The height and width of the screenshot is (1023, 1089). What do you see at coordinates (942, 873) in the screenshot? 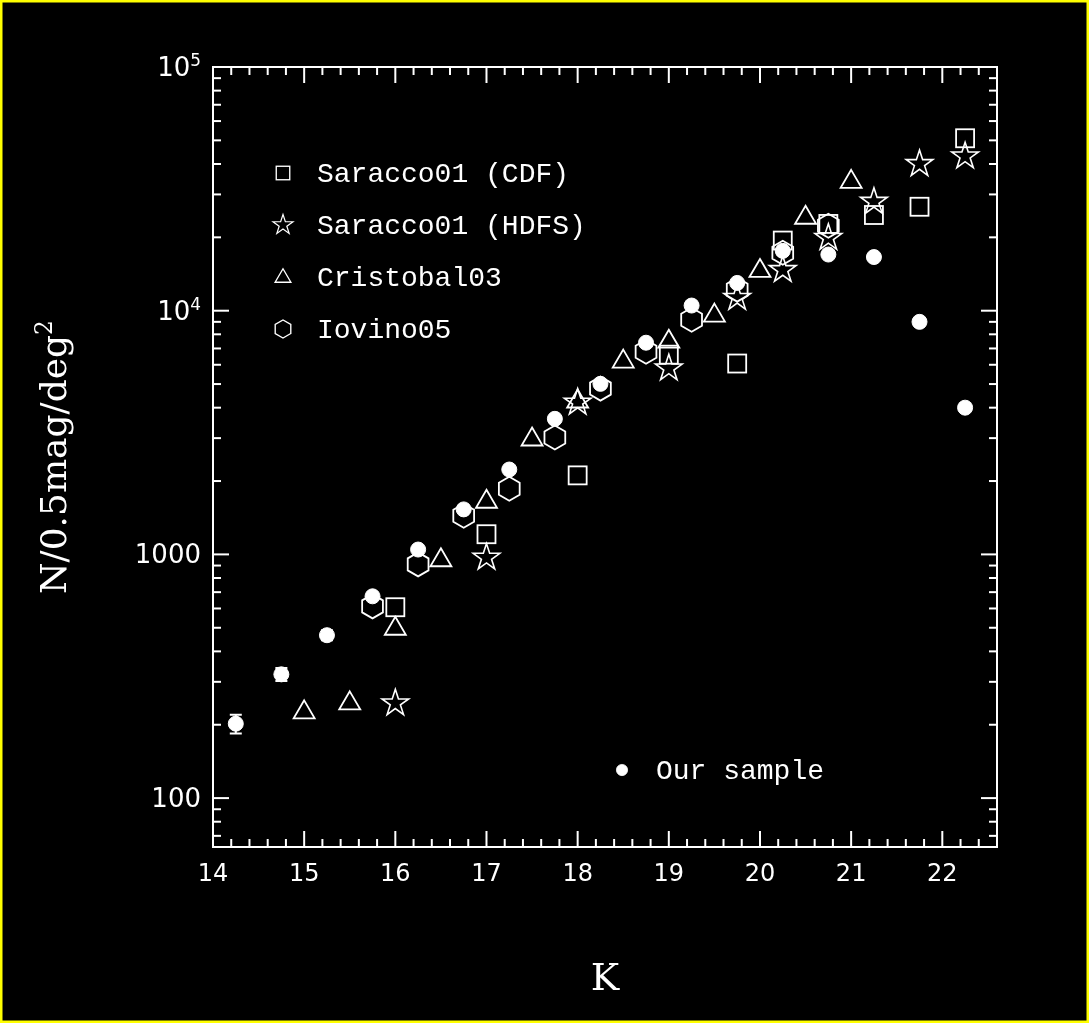
I see `x-tick-label: 22` at bounding box center [942, 873].